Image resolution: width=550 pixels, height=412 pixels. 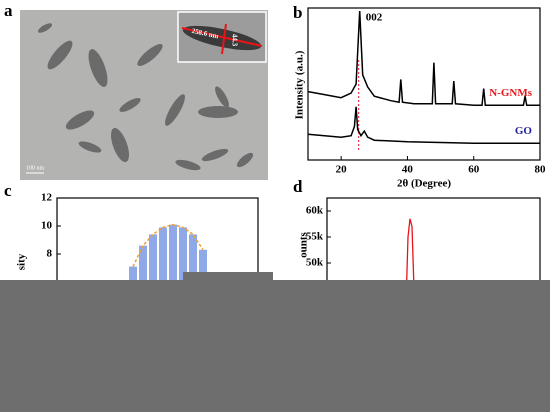 I want to click on x-tick-label: 40, so click(x=408, y=170).